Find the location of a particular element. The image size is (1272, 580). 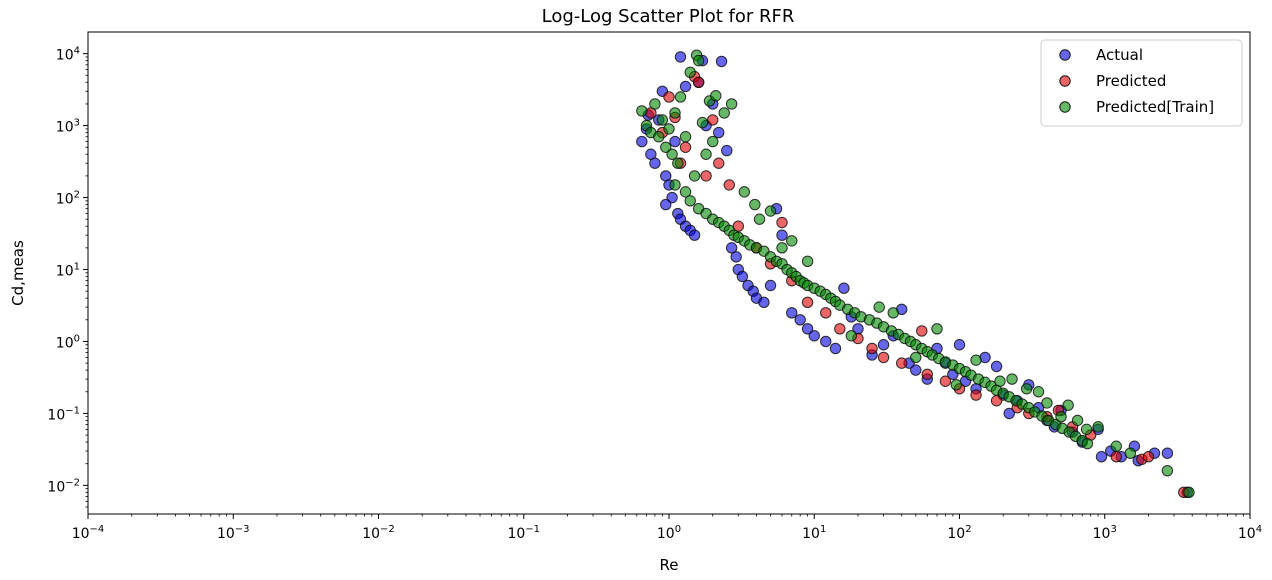

x-tick-label: 10³ is located at coordinates (1105, 533).